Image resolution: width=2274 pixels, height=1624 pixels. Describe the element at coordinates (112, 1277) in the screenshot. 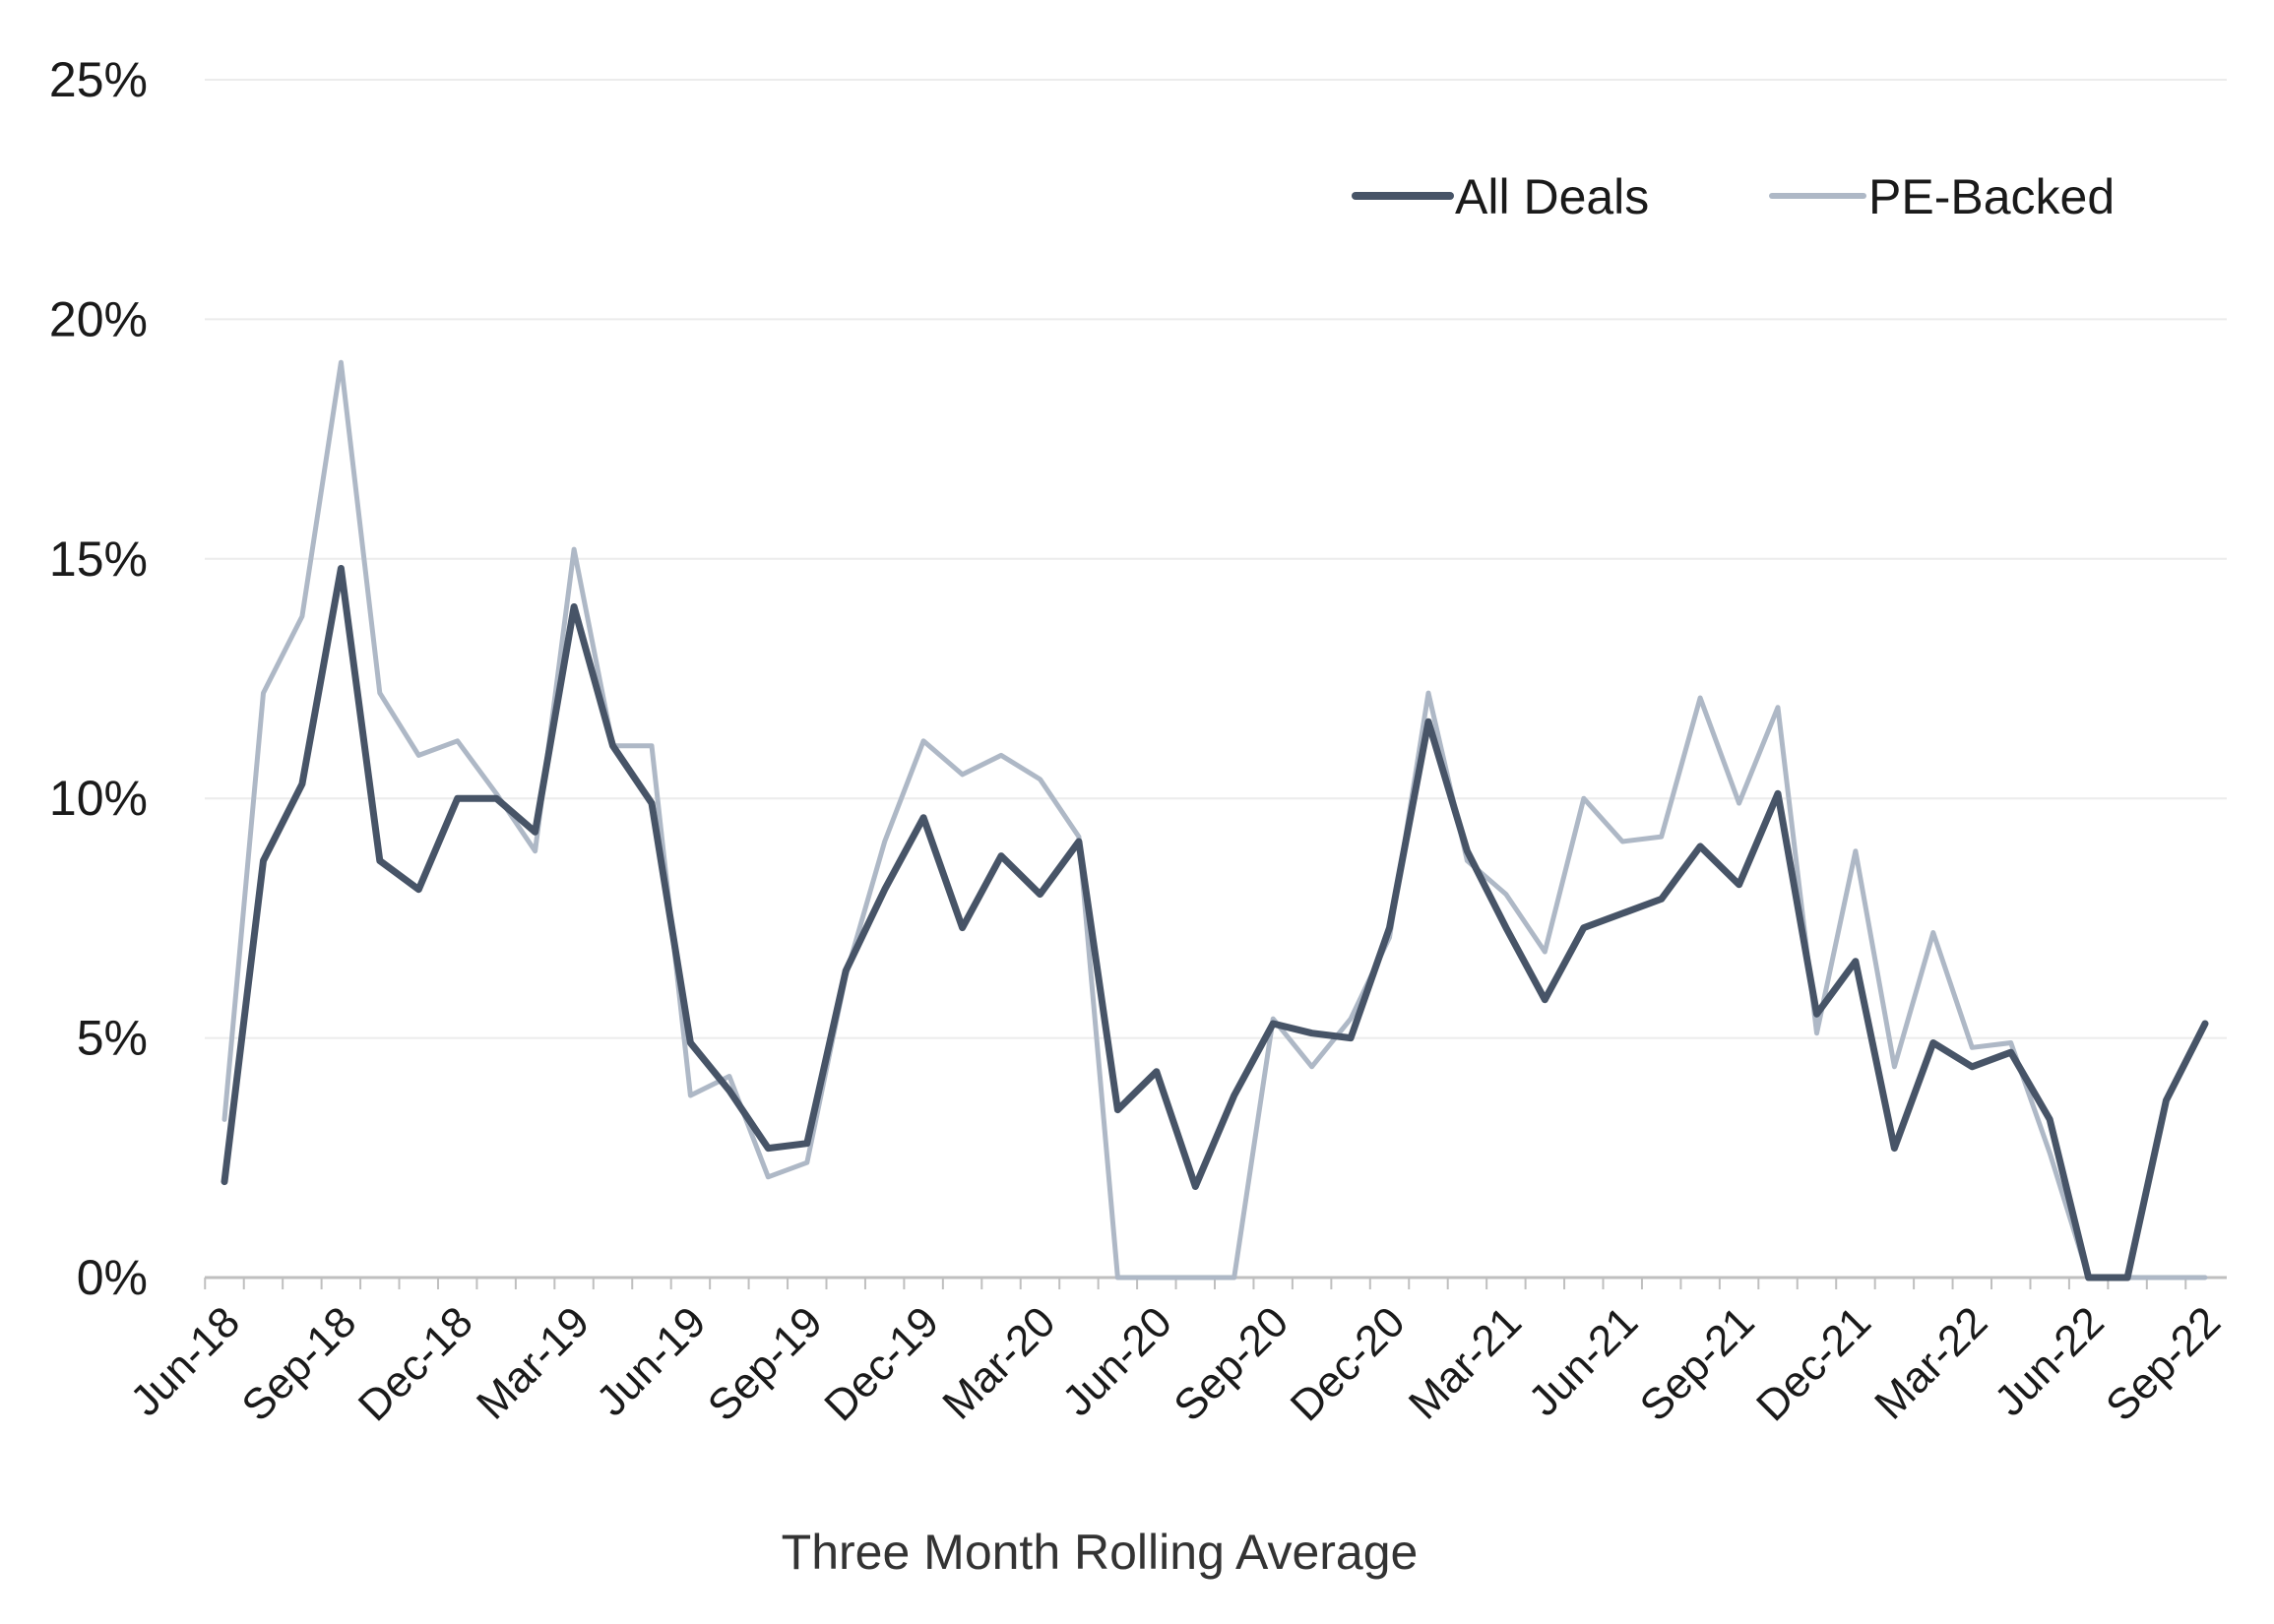

I see `y-tick-label: 0%` at that location.